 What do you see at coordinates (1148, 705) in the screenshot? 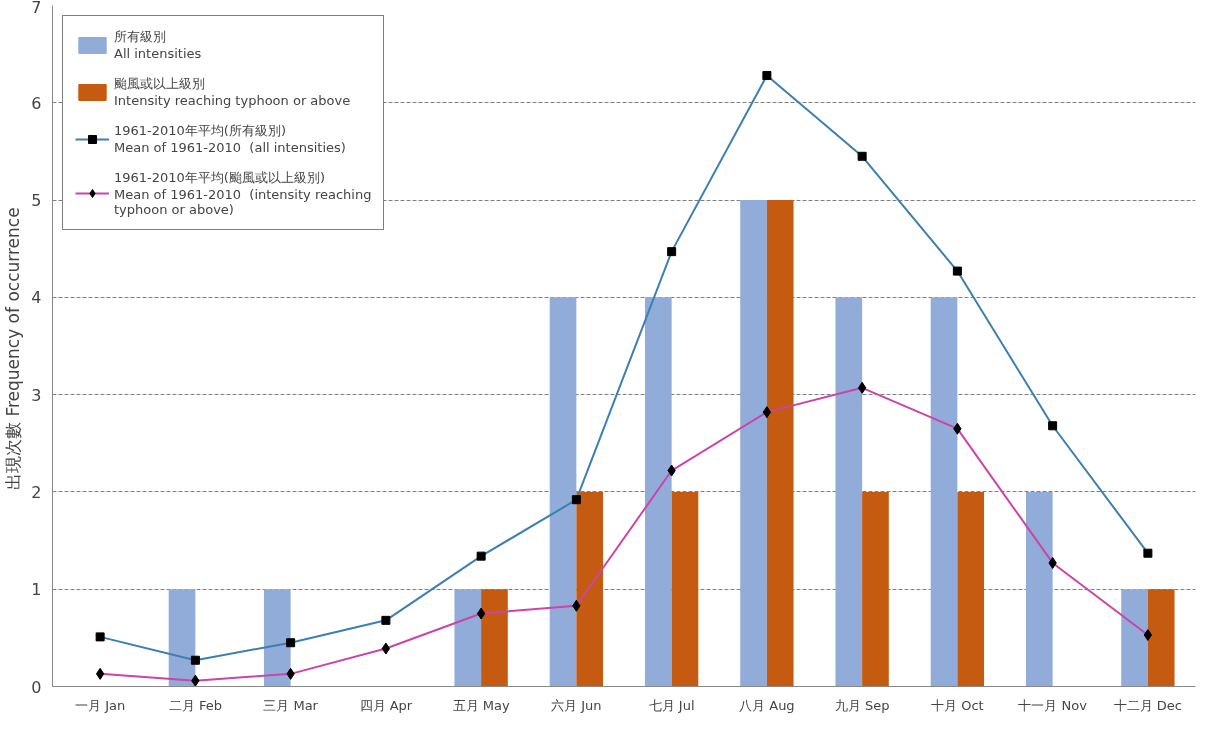
I see `x-tick-label: 十二月 Dec` at bounding box center [1148, 705].